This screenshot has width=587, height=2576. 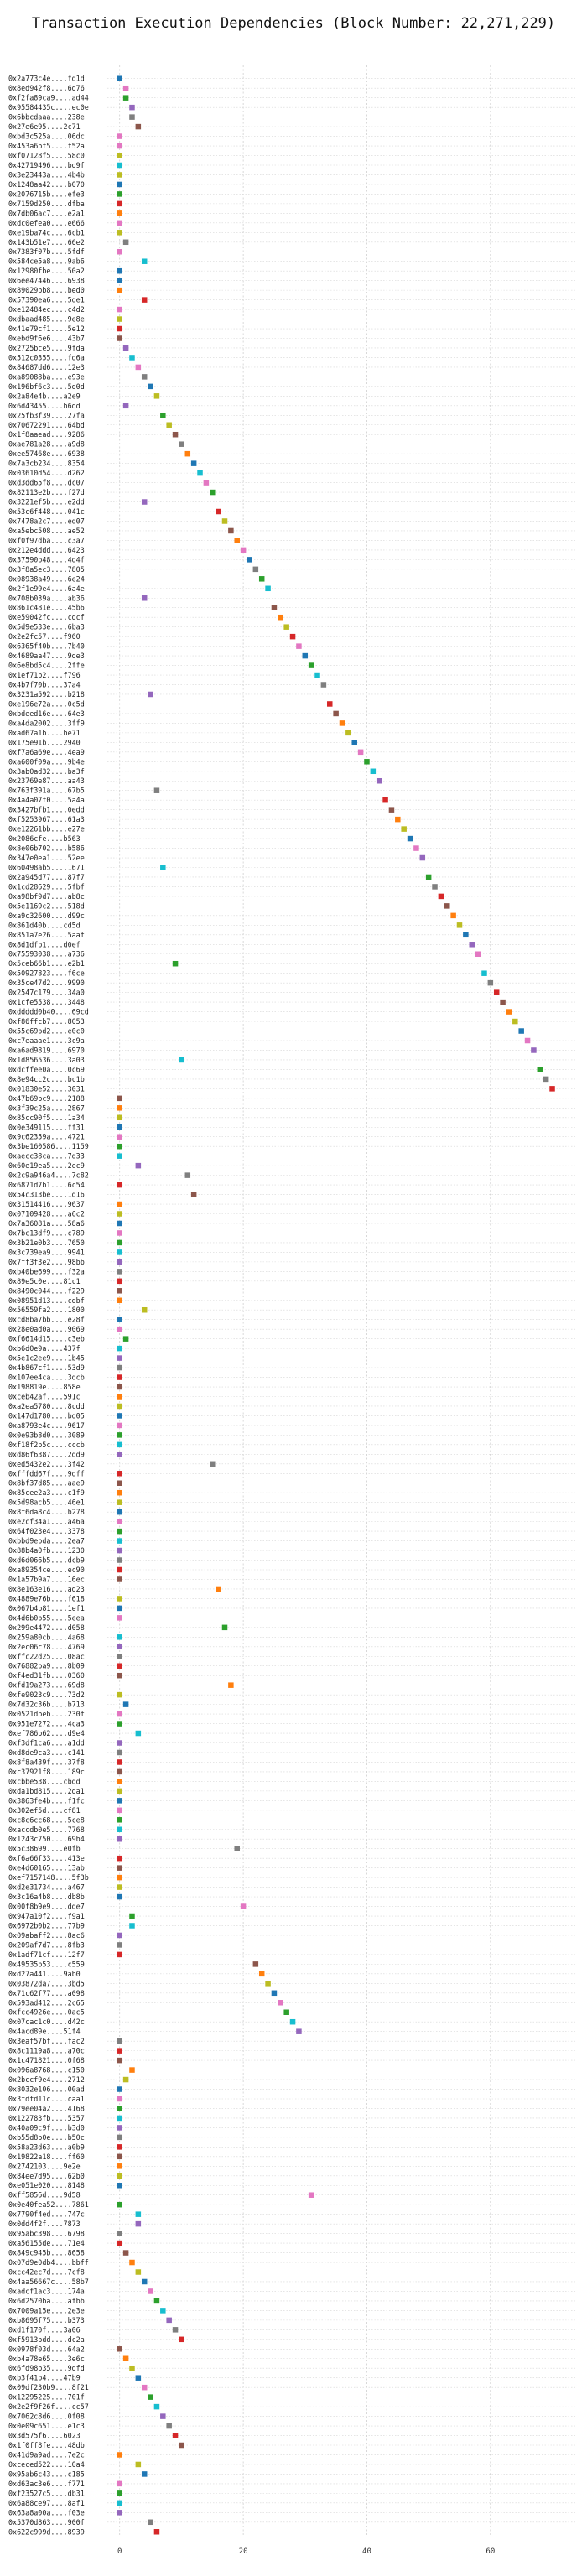 I want to click on y-tick-label: 0x08938a49....6e24, so click(x=46, y=578).